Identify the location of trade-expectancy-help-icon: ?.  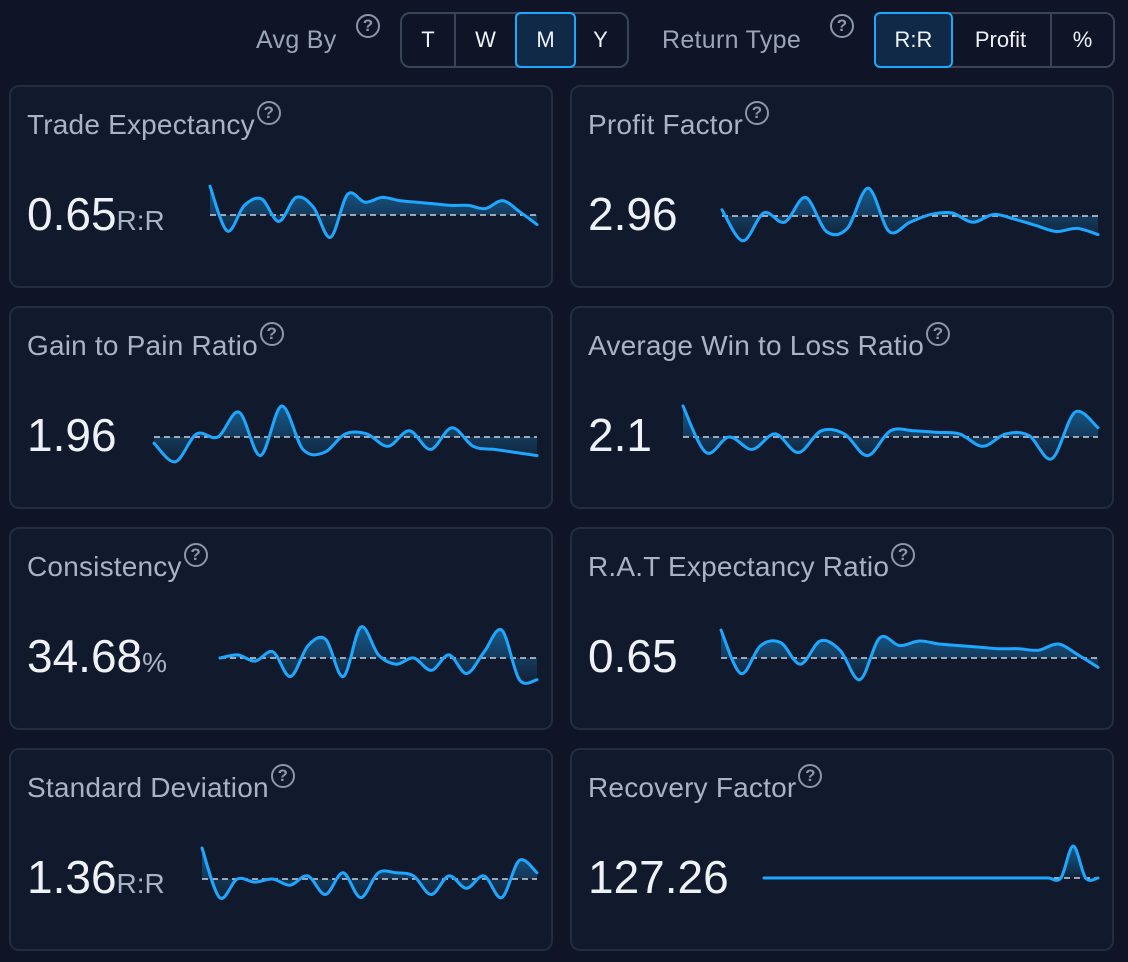
(268, 113).